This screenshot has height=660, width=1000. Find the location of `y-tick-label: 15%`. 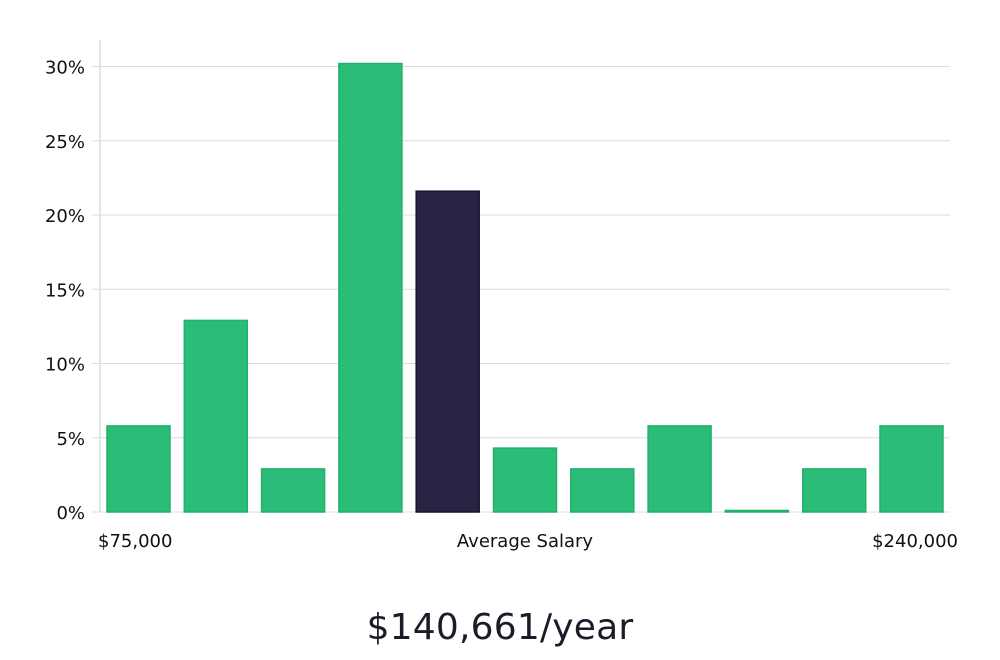

y-tick-label: 15% is located at coordinates (65, 290).